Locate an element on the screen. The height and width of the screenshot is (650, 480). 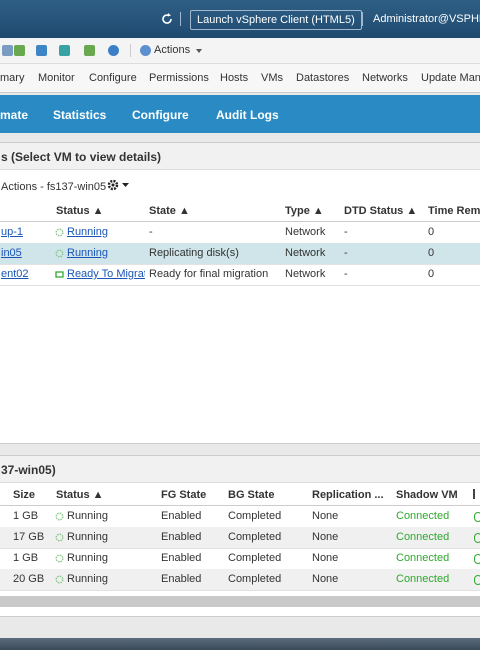
cell: Ready for final migration is located at coordinates (209, 274).